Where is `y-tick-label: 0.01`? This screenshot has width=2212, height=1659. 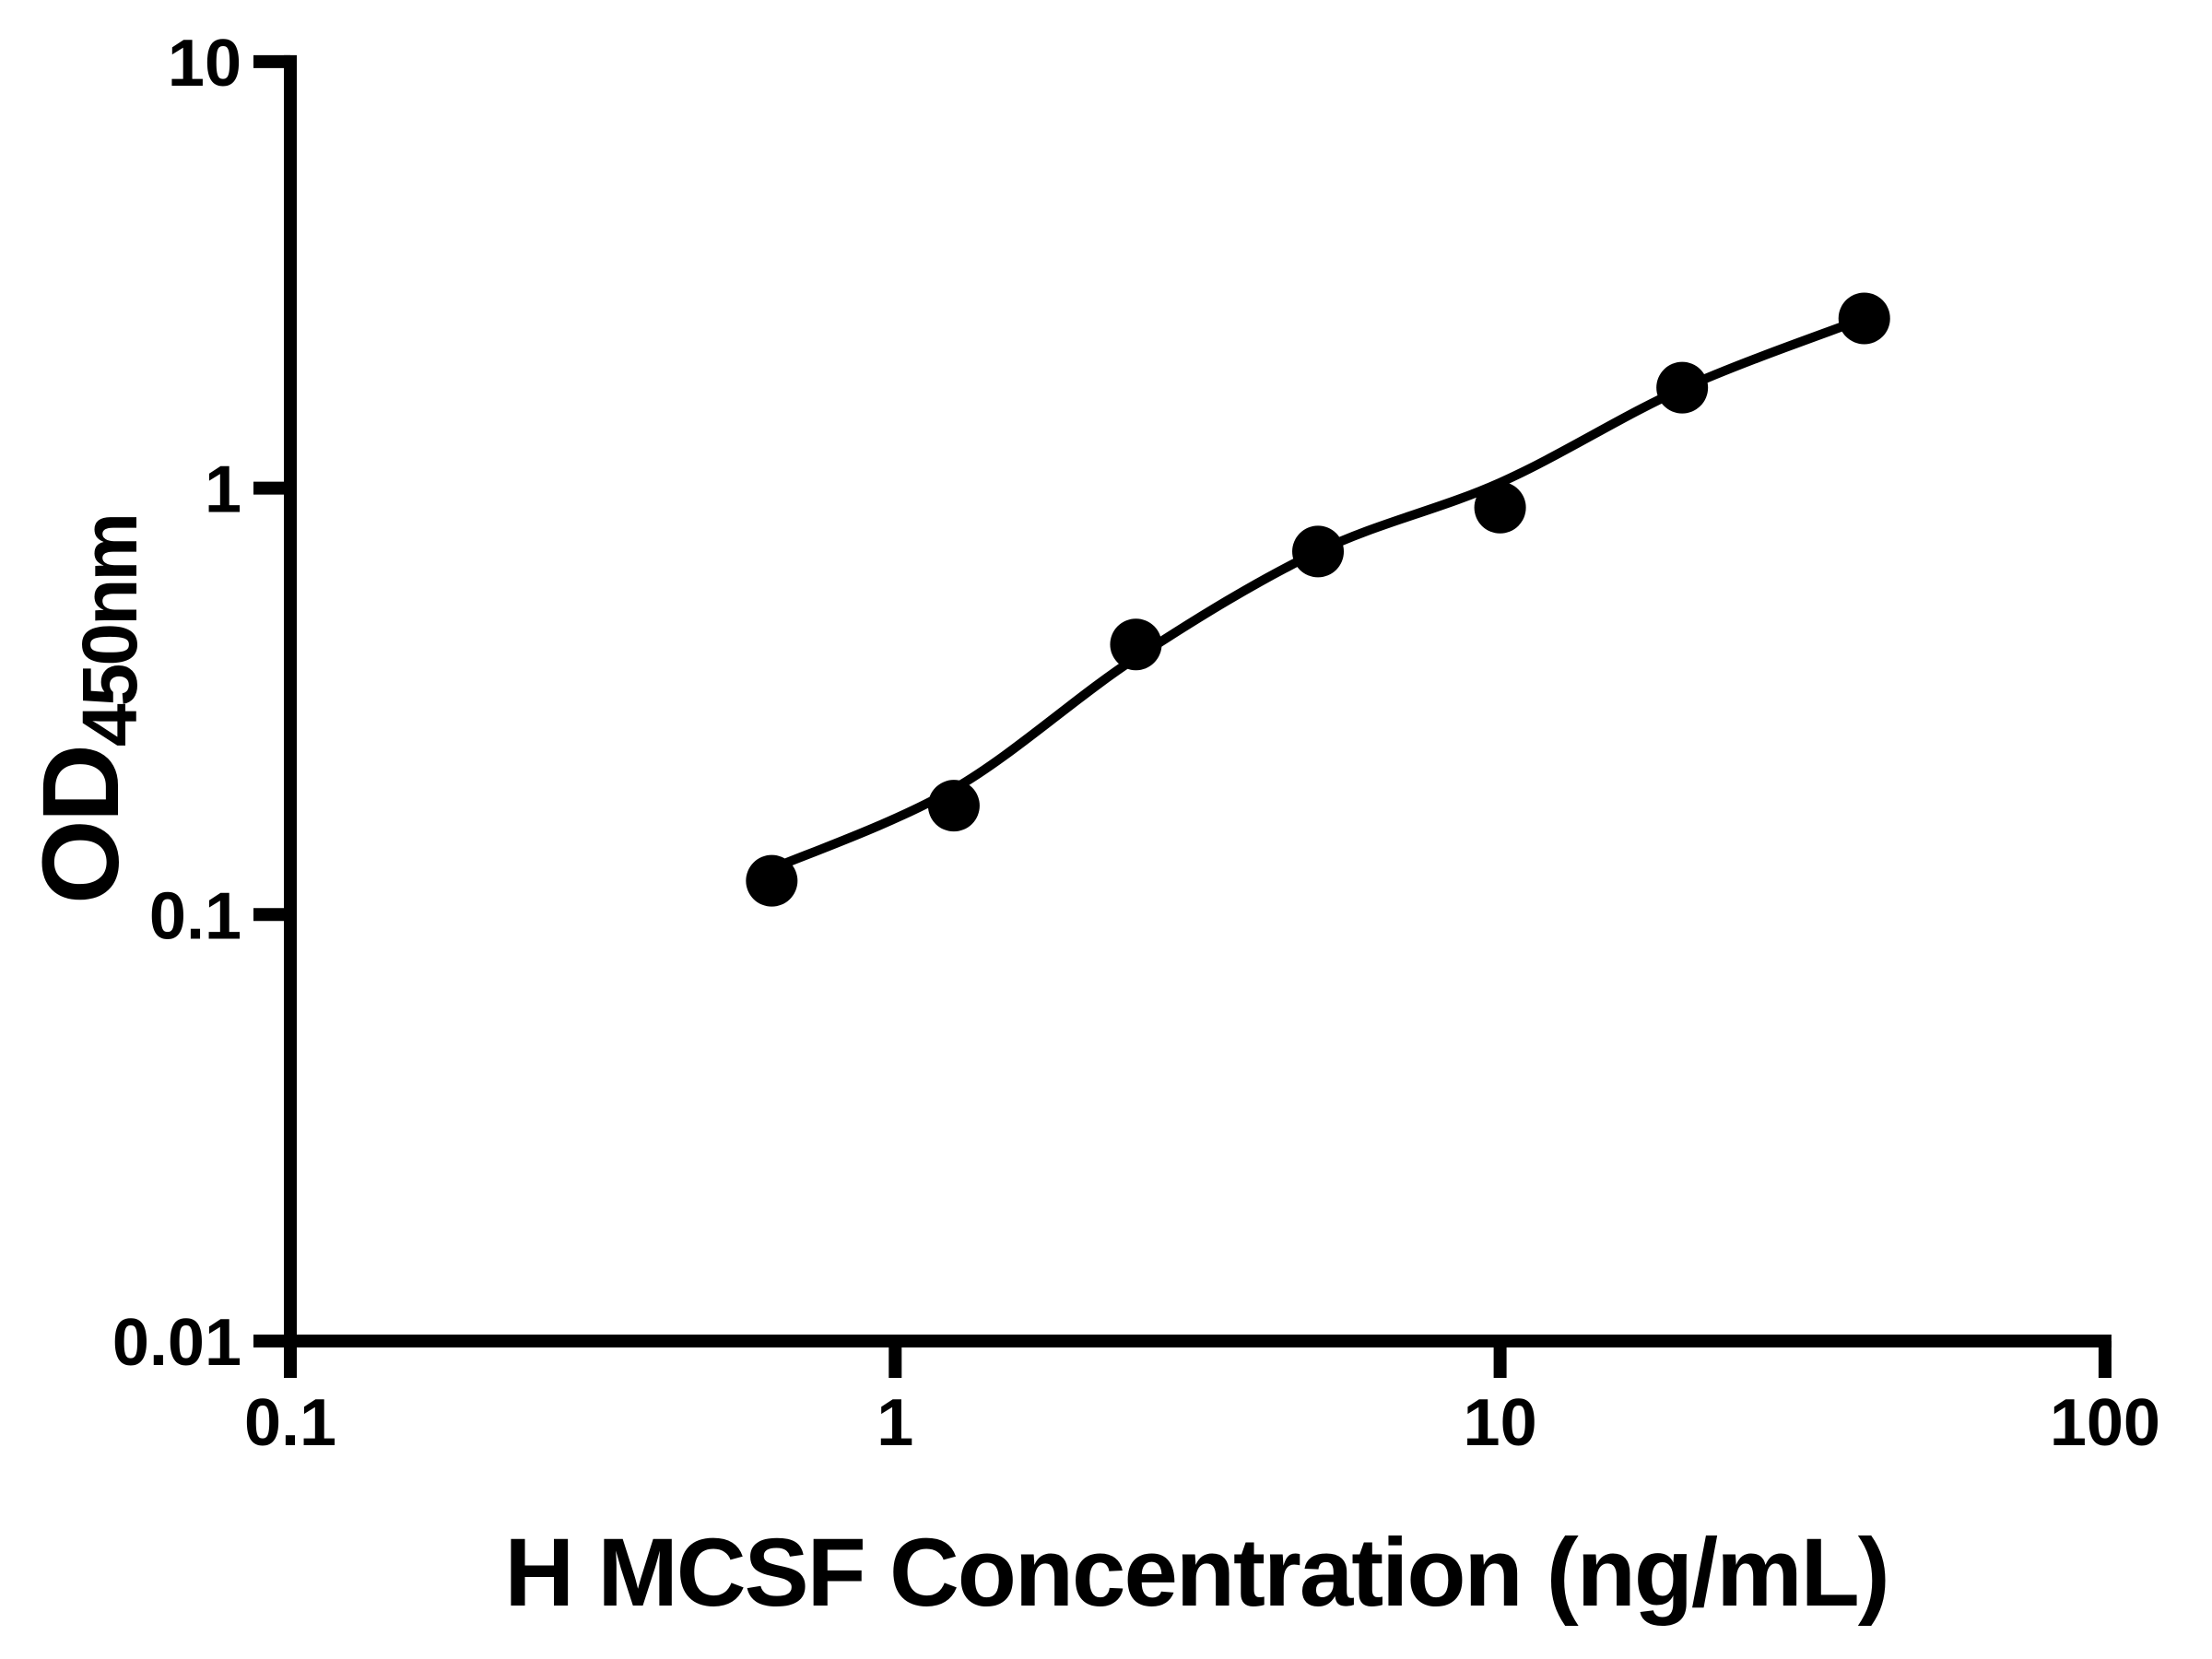 y-tick-label: 0.01 is located at coordinates (176, 1343).